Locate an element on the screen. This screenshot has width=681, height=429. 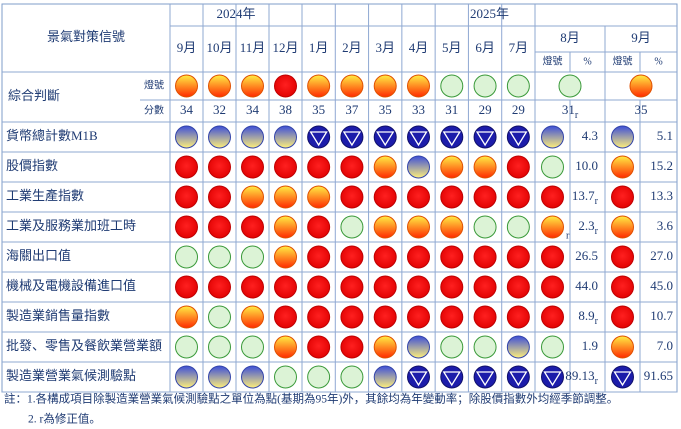
percent-value: 26.5 is located at coordinates (586, 255).